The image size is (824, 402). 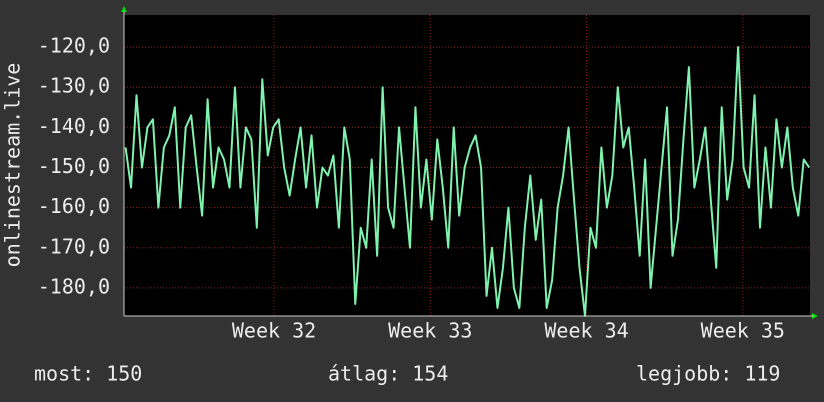 I want to click on x-tick-label: Week 32, so click(x=274, y=331).